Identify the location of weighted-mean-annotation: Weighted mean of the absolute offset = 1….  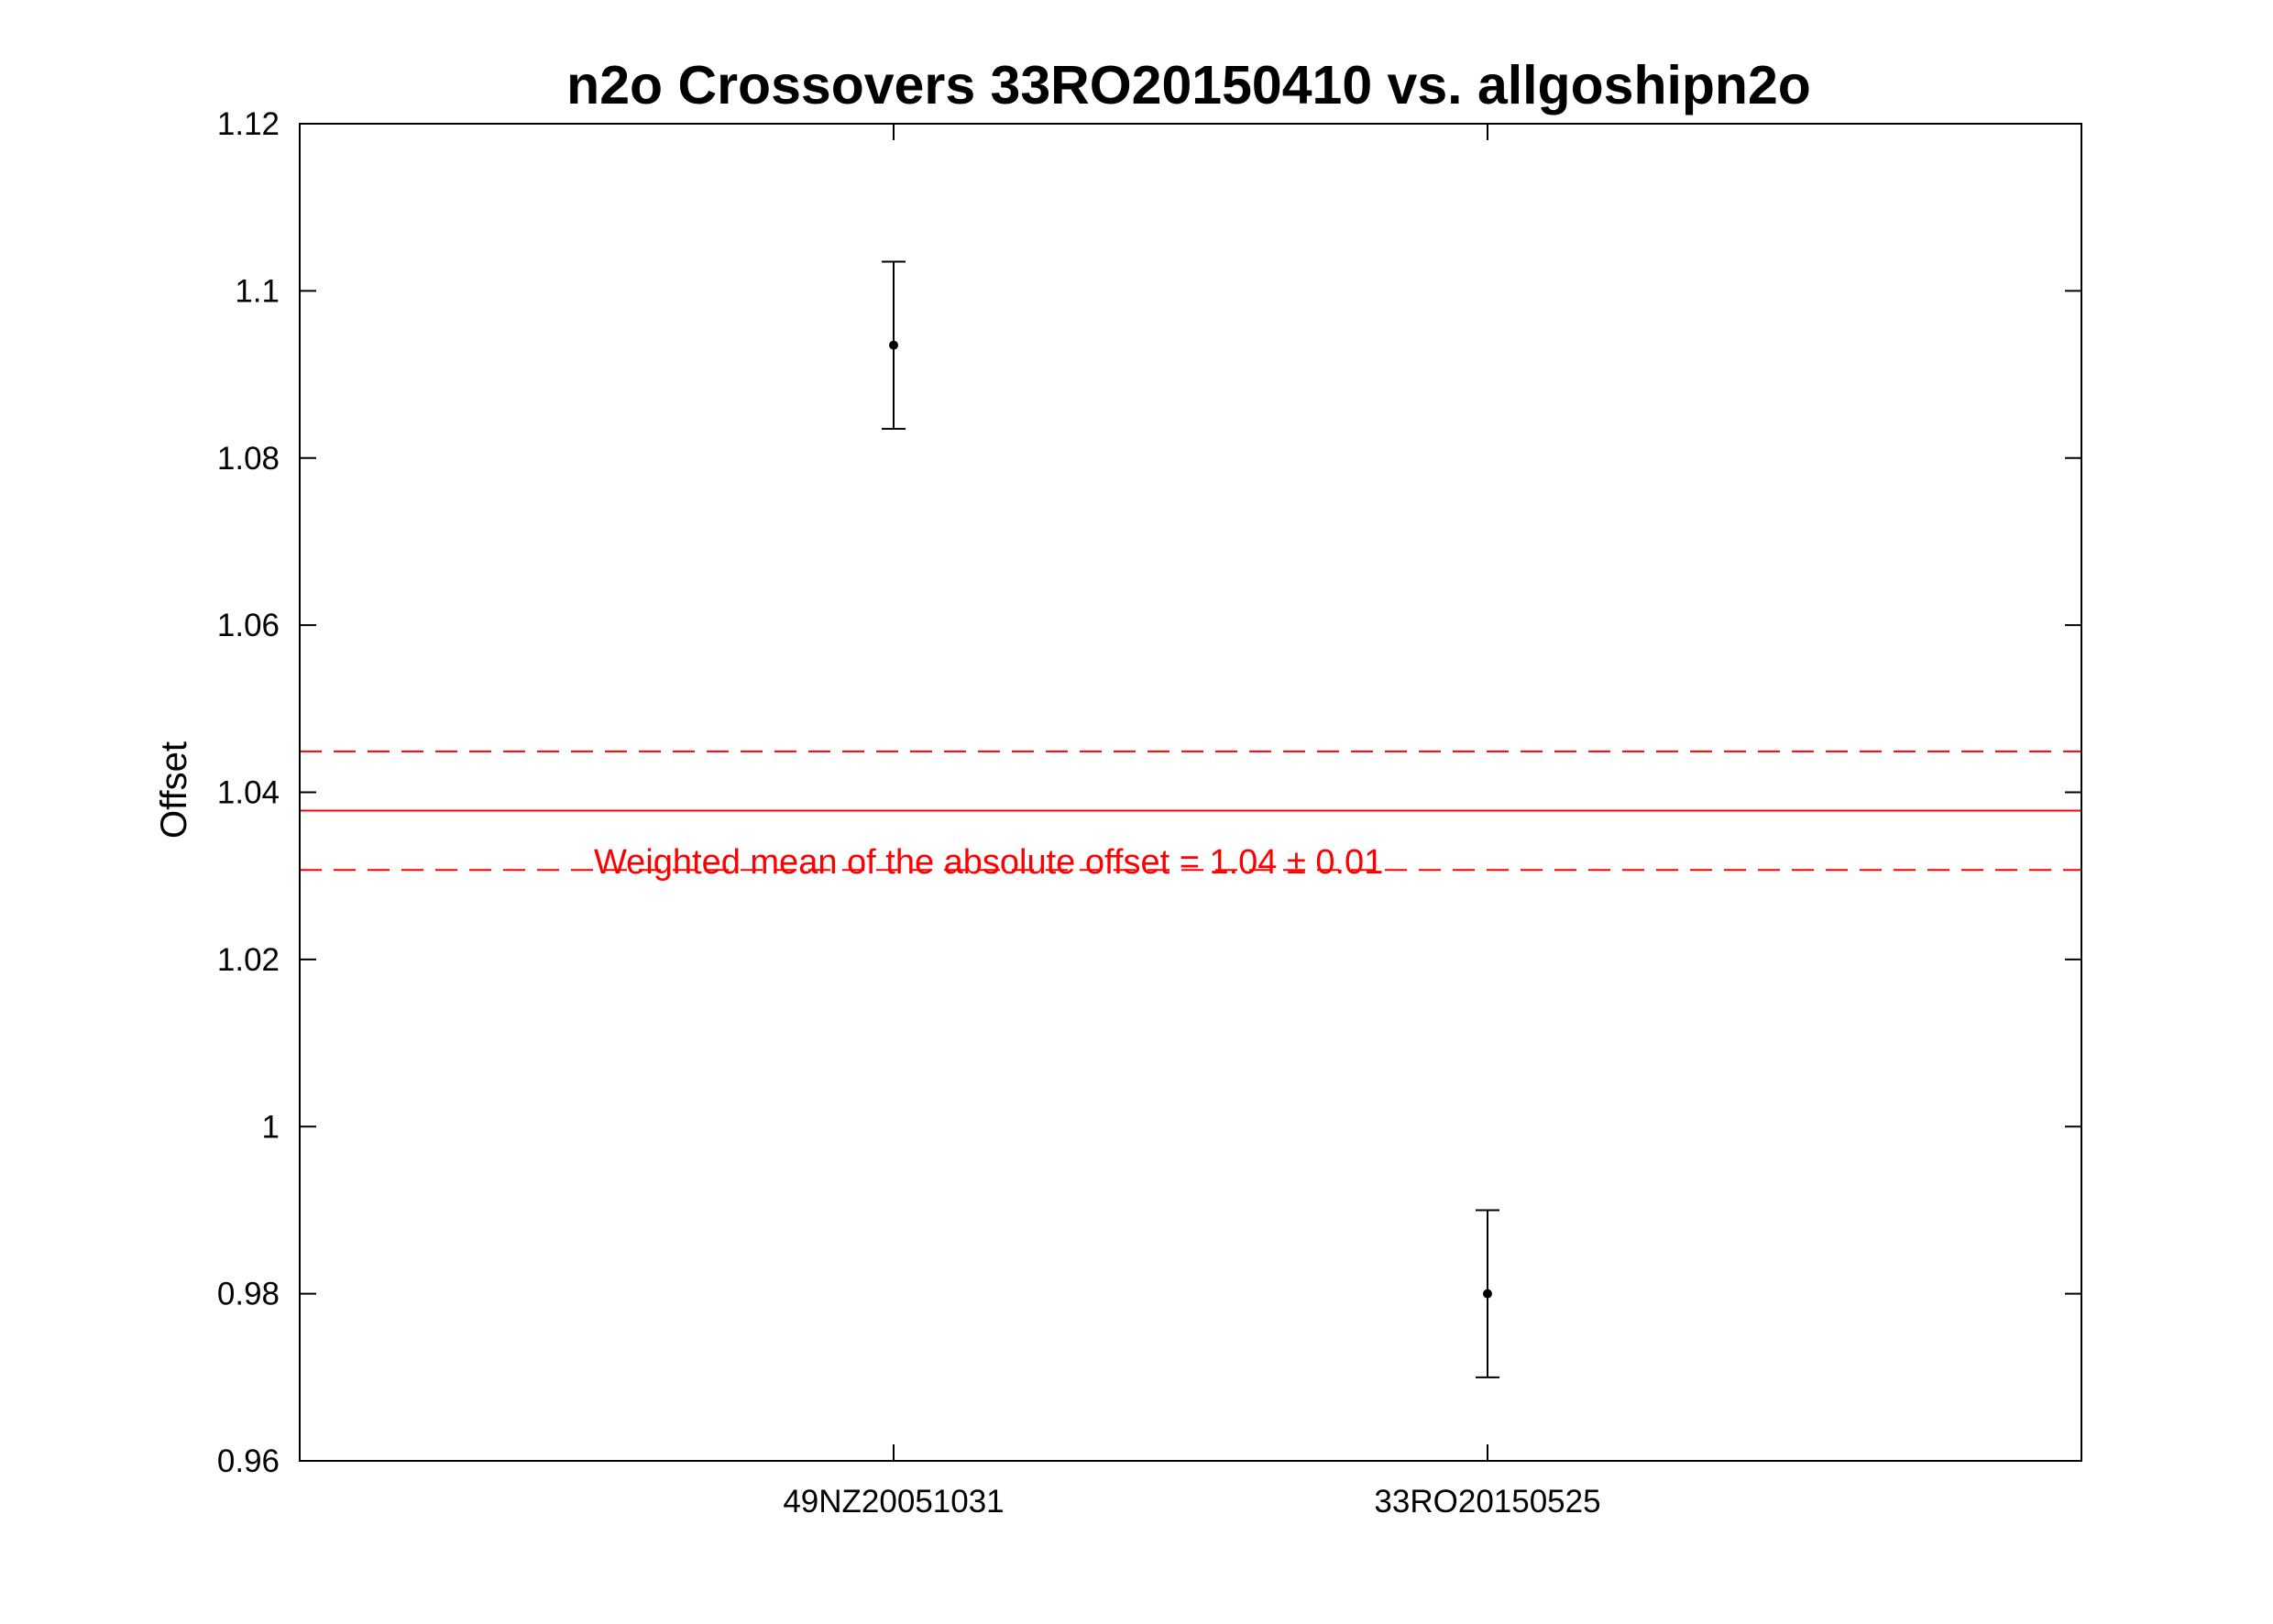
(988, 862).